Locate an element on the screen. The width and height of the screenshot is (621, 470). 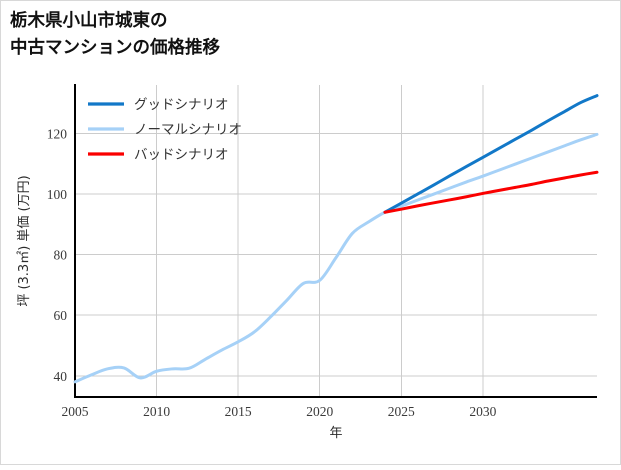
series-line-bad is located at coordinates (491, 192).